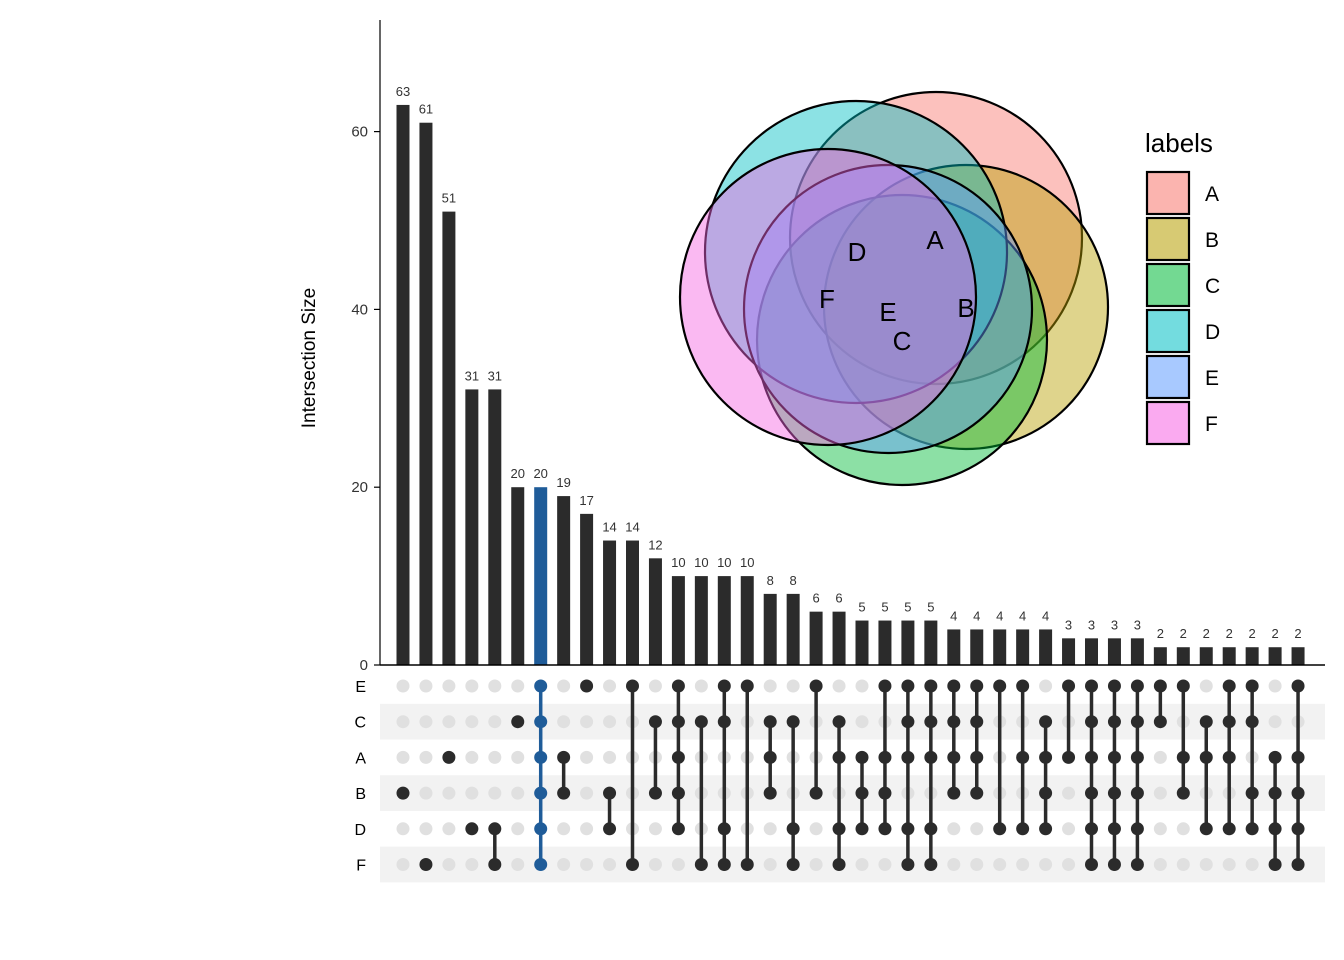 This screenshot has height=960, width=1344. Describe the element at coordinates (359, 487) in the screenshot. I see `y-tick-label: 20` at that location.